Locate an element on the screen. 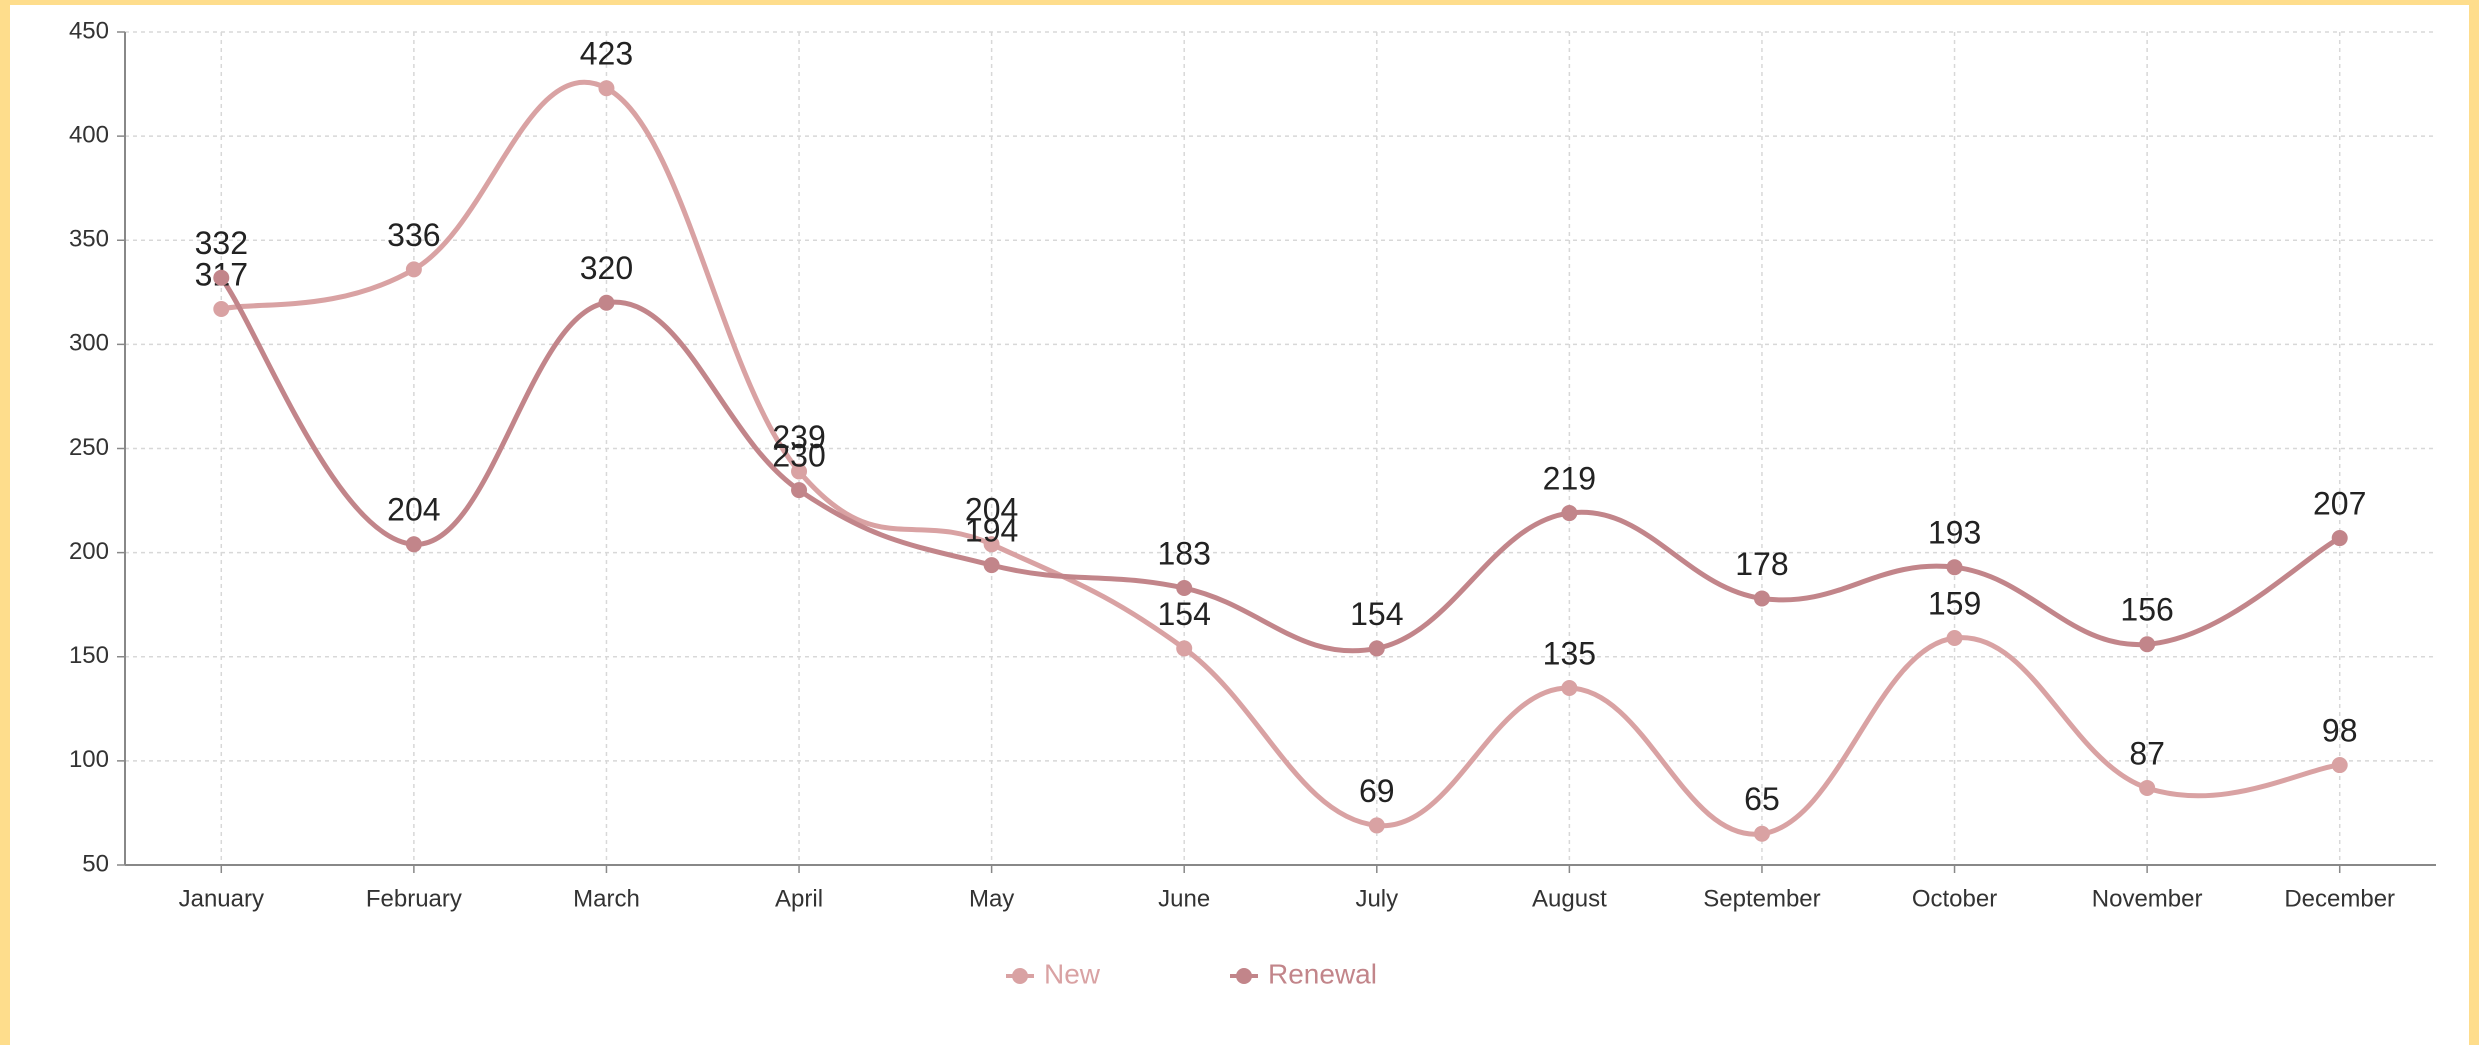 This screenshot has height=1045, width=2479. data-label: 336 is located at coordinates (413, 235).